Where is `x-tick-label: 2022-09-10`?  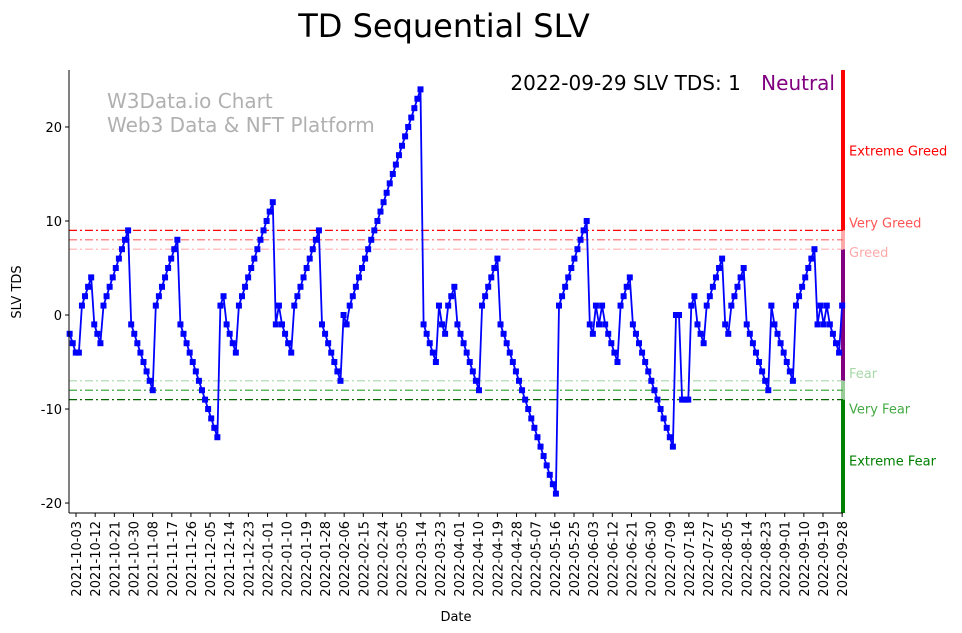 x-tick-label: 2022-09-10 is located at coordinates (805, 559).